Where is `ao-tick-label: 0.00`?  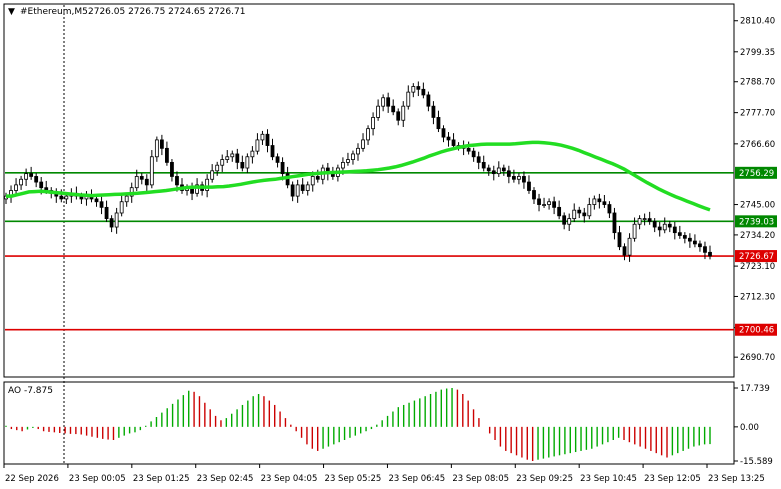
ao-tick-label: 0.00 is located at coordinates (749, 428).